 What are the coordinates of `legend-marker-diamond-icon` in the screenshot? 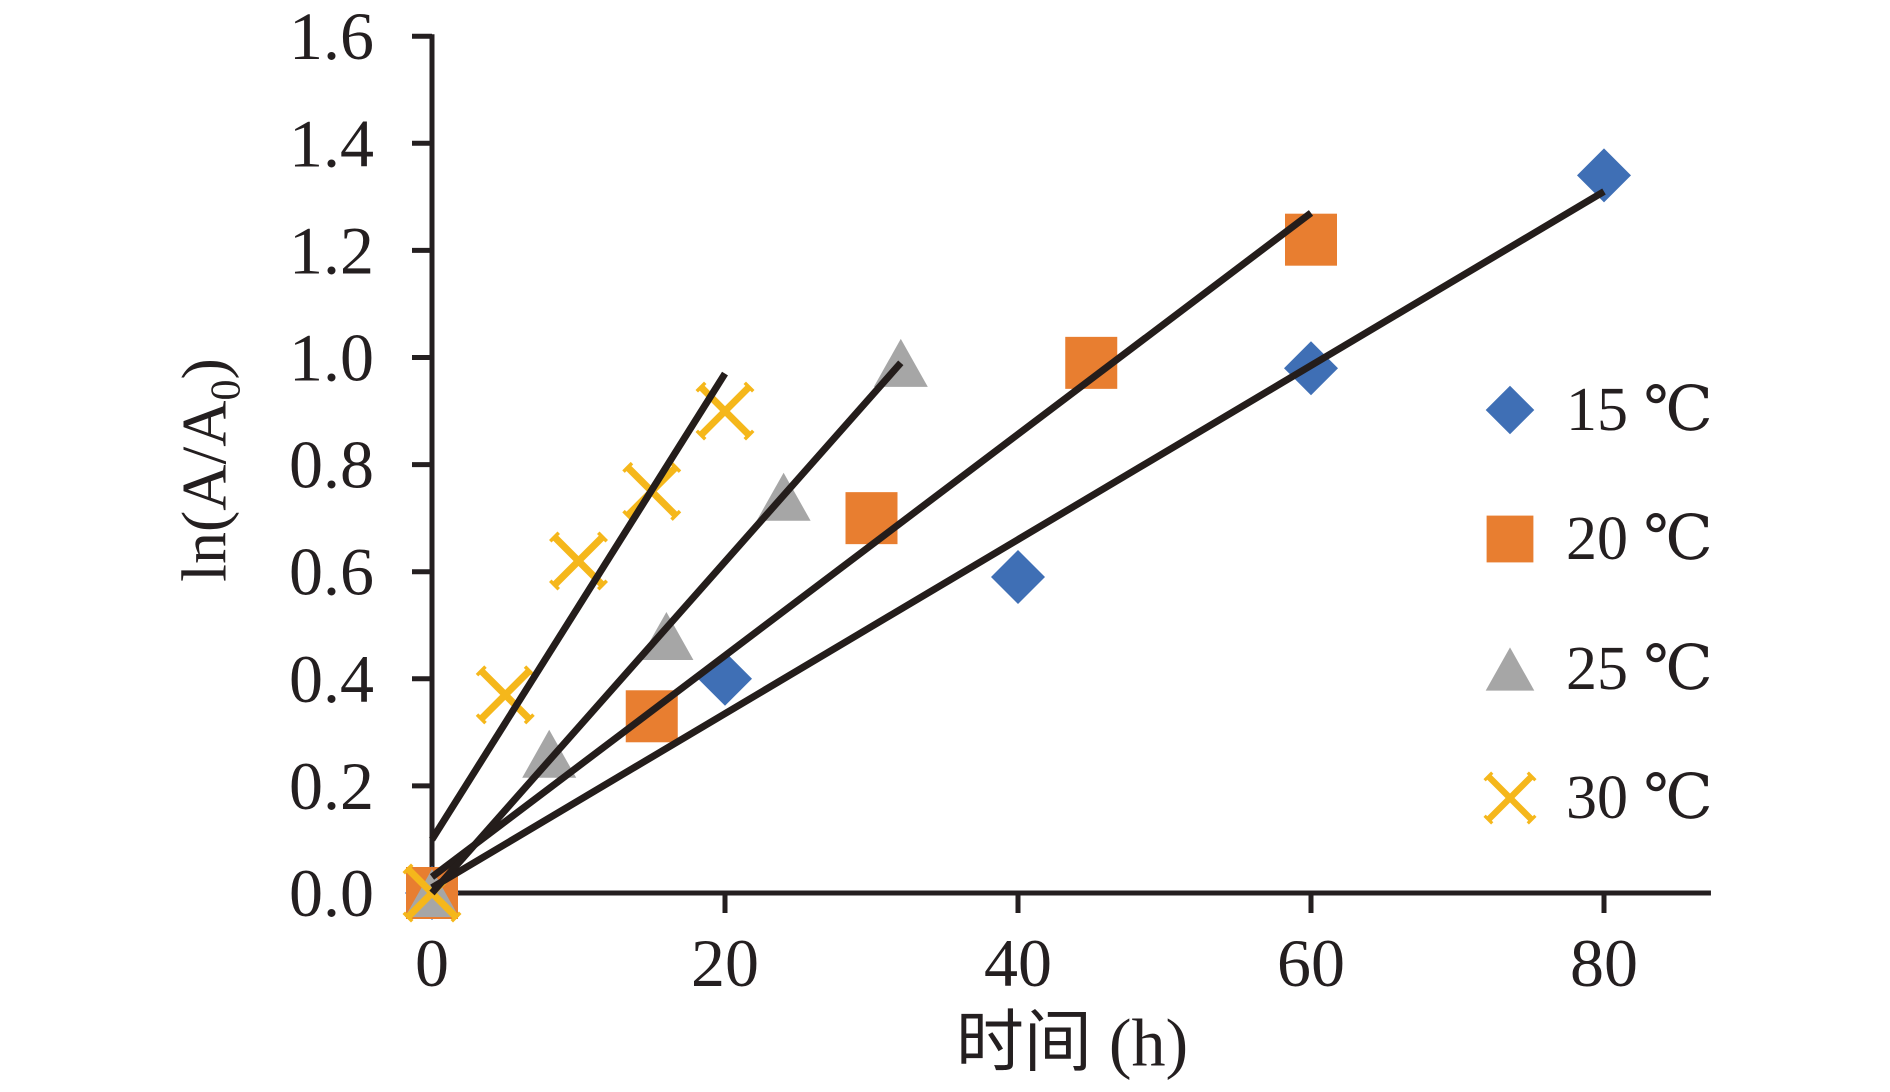 It's located at (1510, 410).